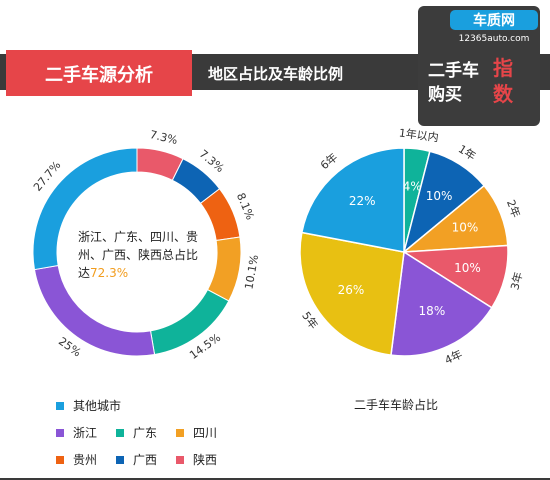  I want to click on donut-label: 7.3%, so click(164, 137).